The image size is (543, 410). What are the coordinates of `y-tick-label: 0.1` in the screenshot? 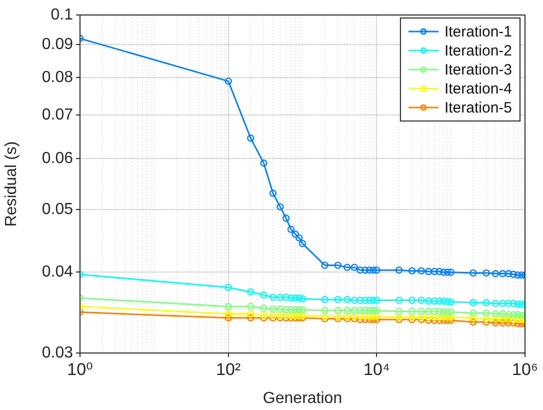 It's located at (62, 15).